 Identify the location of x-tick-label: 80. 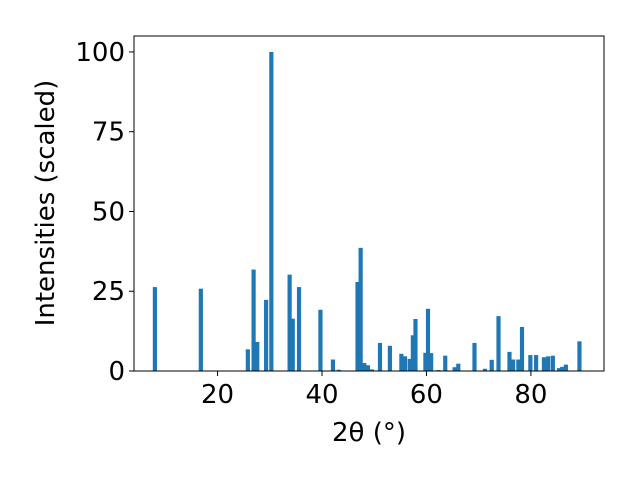
(530, 395).